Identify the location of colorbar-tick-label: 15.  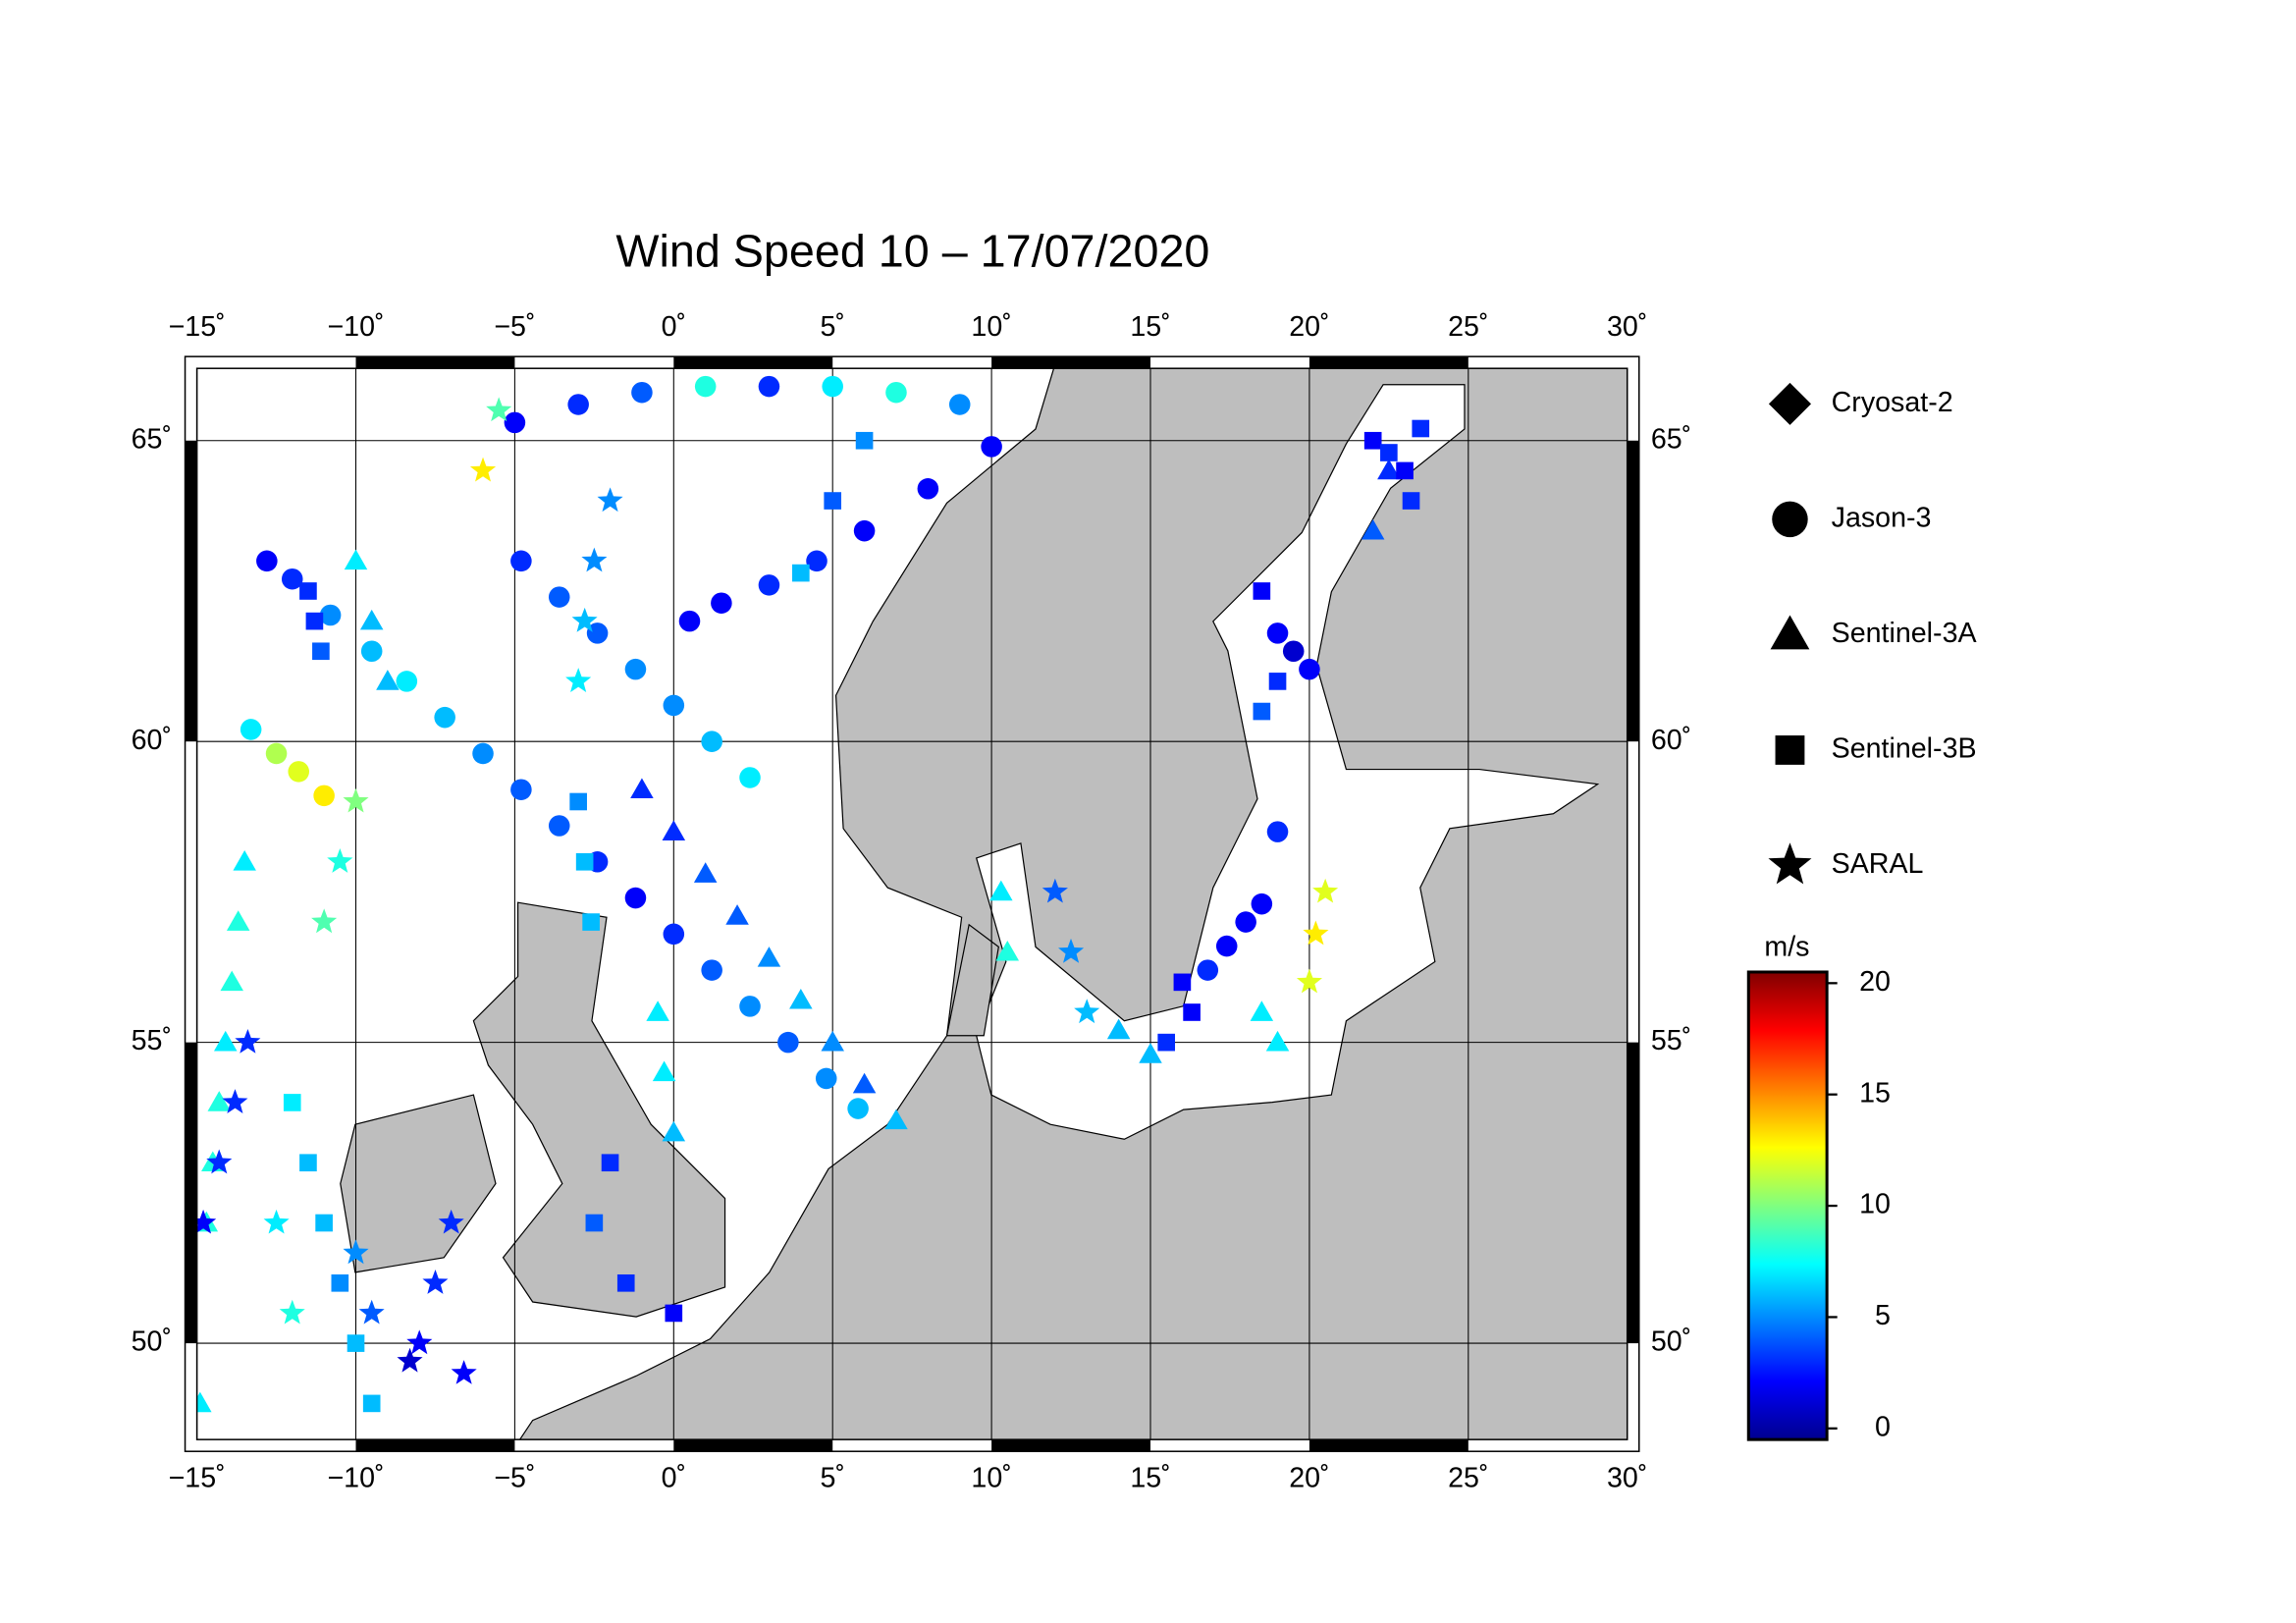
(1875, 1093).